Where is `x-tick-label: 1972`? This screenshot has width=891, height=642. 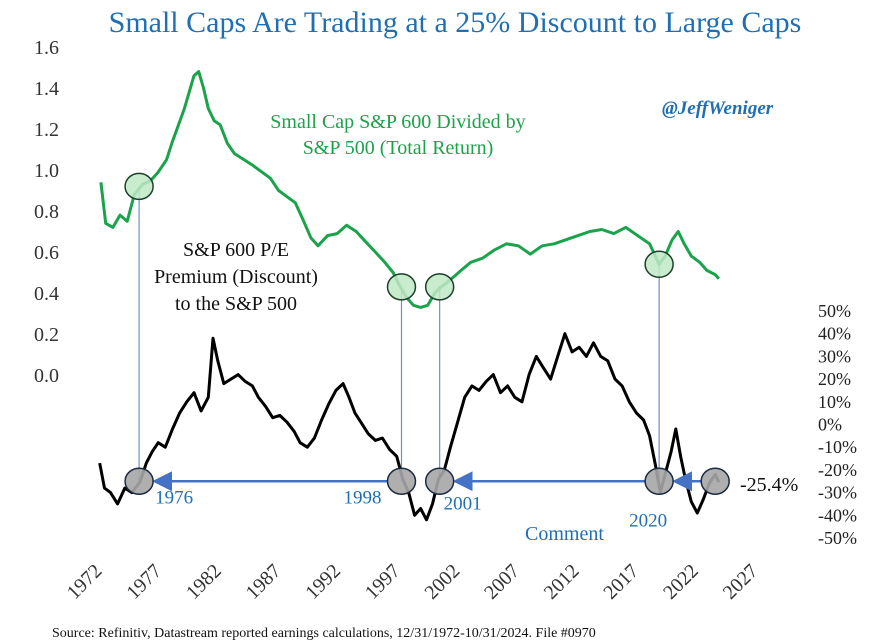
x-tick-label: 1972 is located at coordinates (85, 582).